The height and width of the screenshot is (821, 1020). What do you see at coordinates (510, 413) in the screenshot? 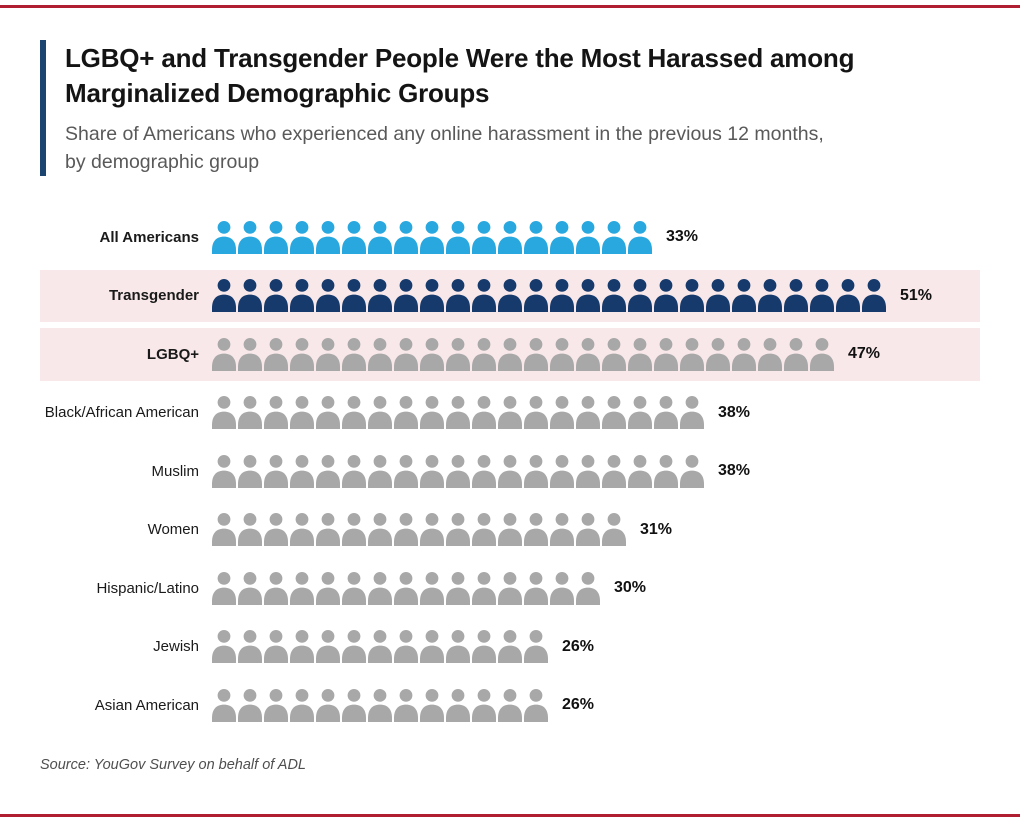
I see `chart-row: Black/African American 38%` at bounding box center [510, 413].